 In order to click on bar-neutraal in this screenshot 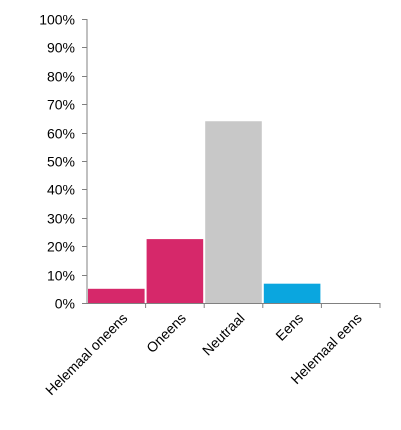, I will do `click(233, 212)`.